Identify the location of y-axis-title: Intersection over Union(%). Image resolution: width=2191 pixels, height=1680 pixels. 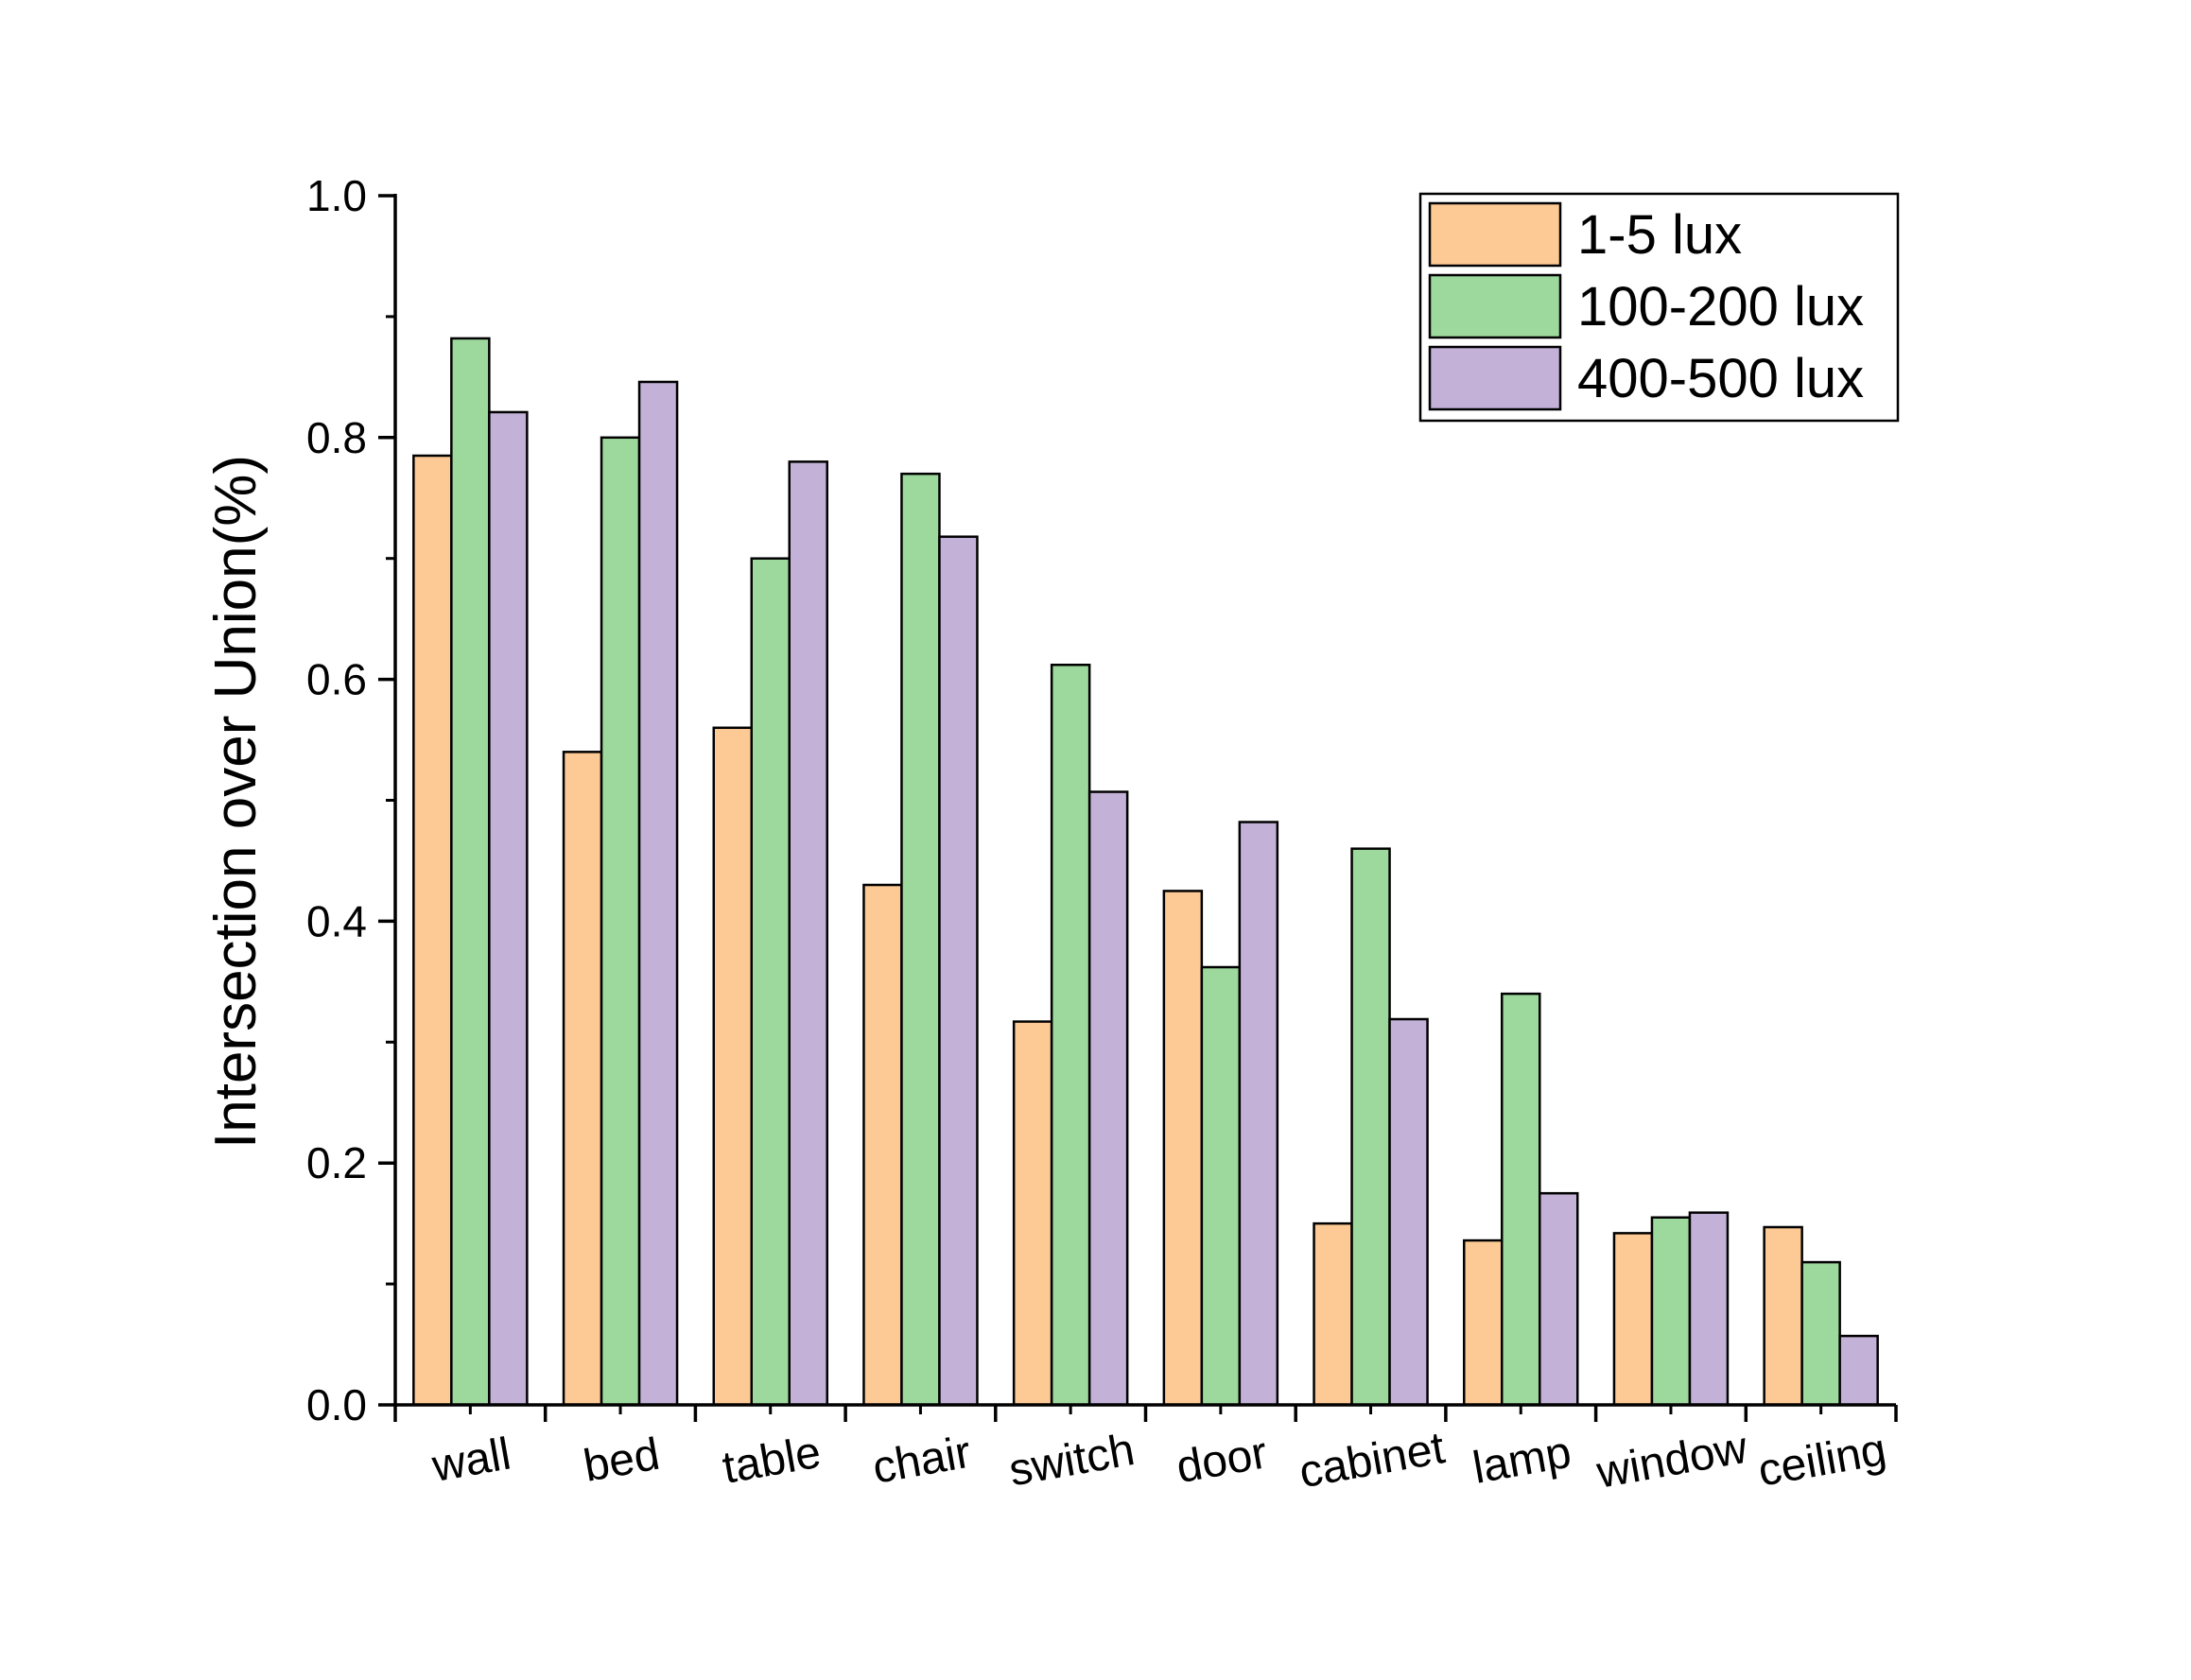
(236, 802).